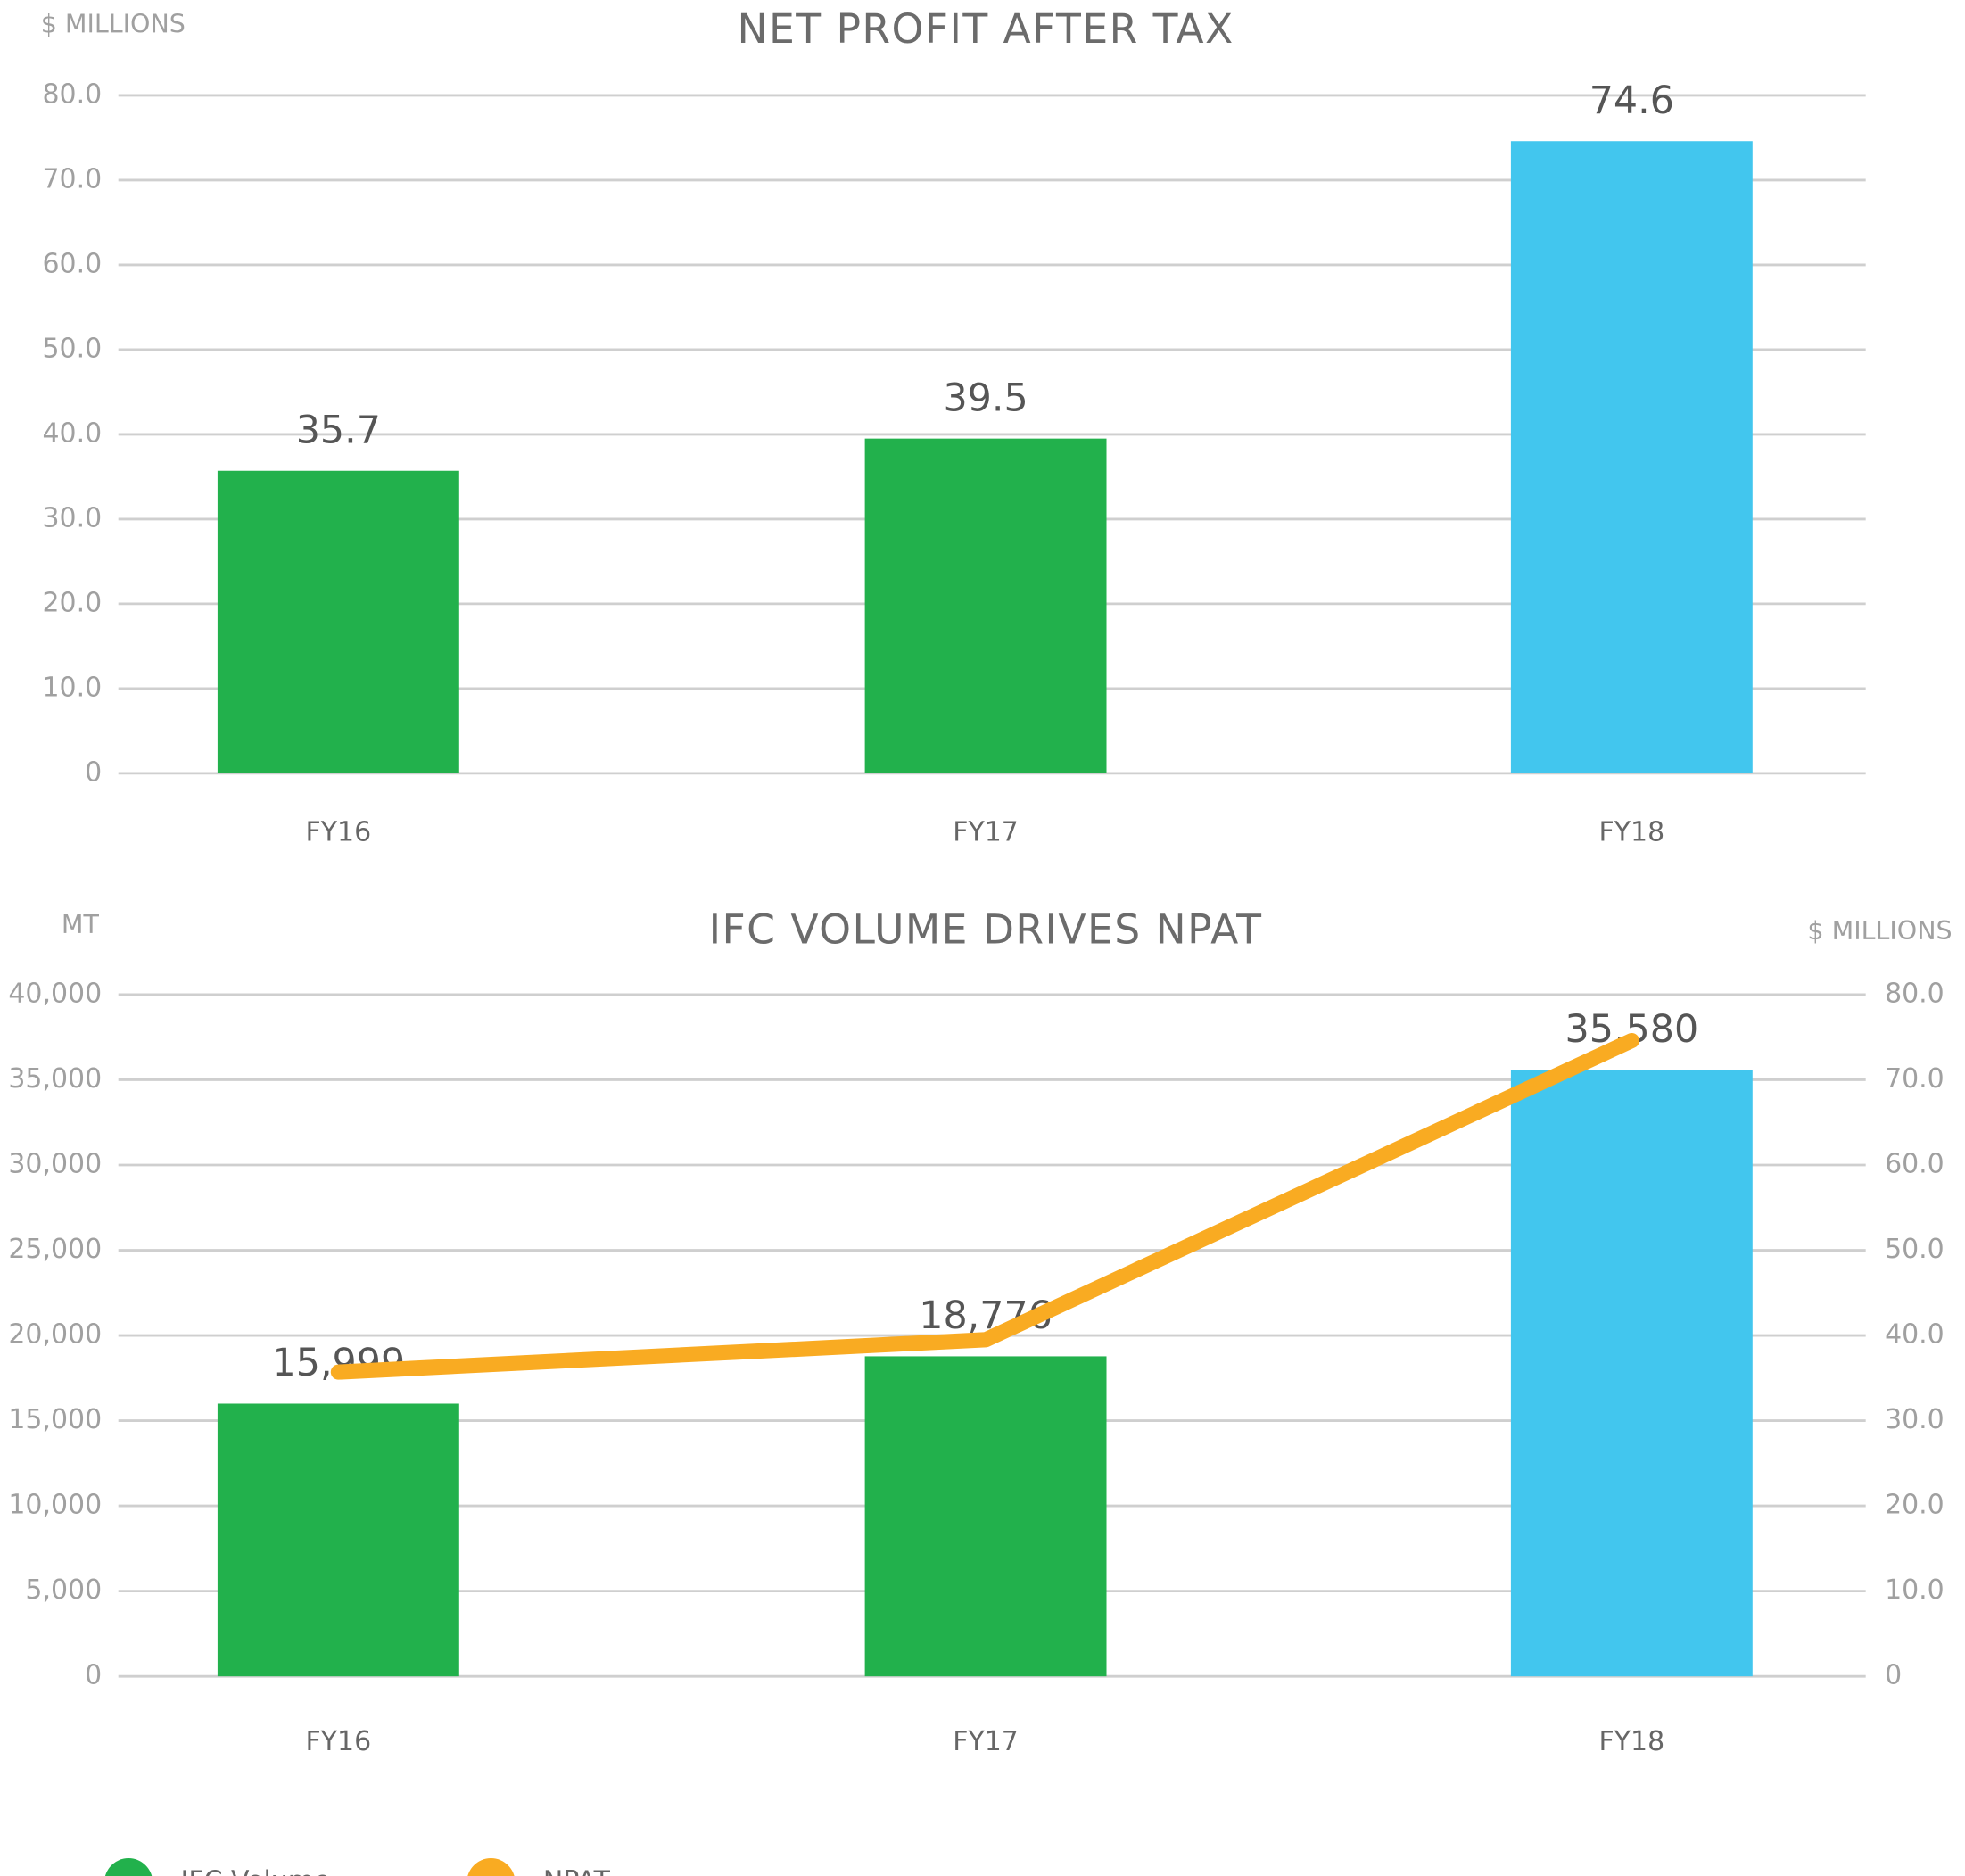 Image resolution: width=1965 pixels, height=1876 pixels. What do you see at coordinates (55, 1079) in the screenshot?
I see `y-tick-label: 35,000` at bounding box center [55, 1079].